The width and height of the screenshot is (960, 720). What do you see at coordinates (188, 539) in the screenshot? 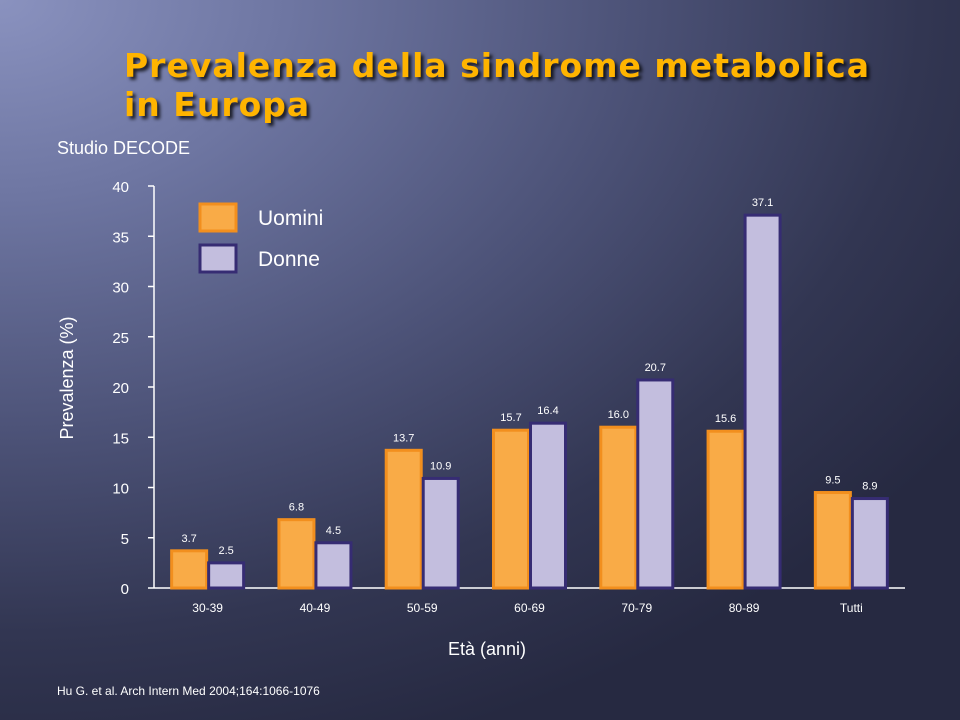
I see `data-label: 3.7` at bounding box center [188, 539].